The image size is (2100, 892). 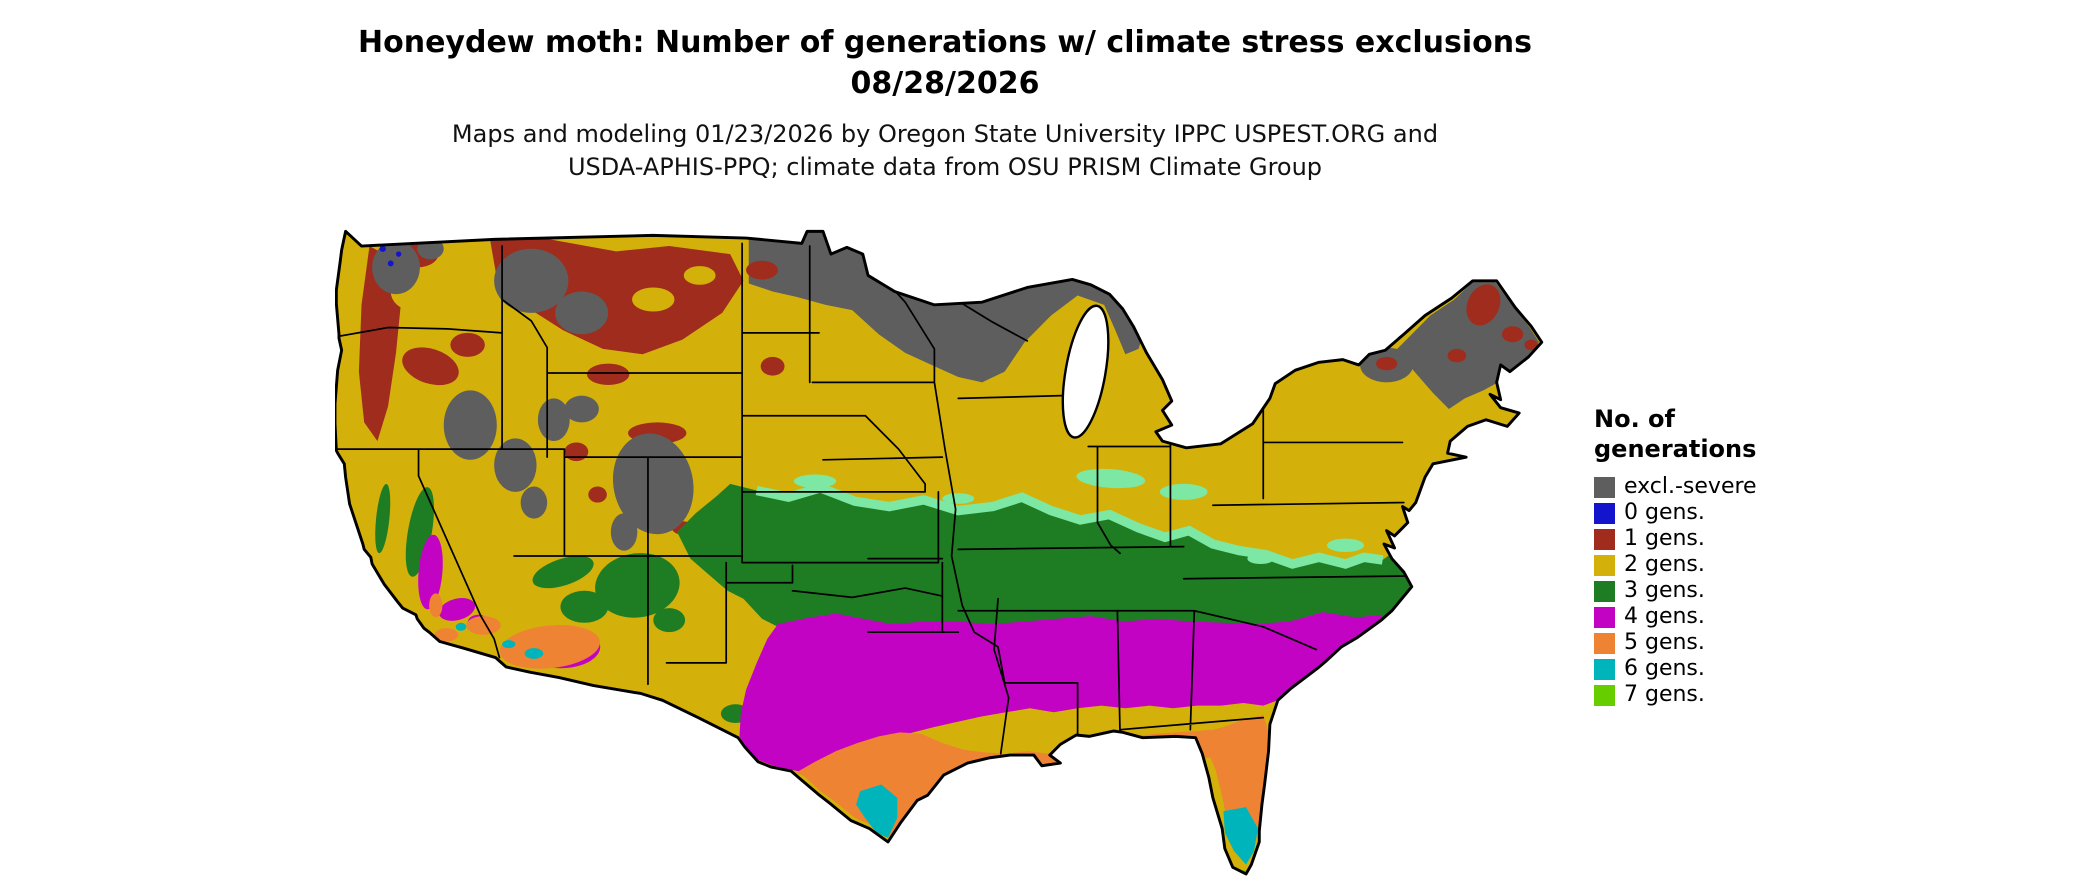 I want to click on legend-item-label: 2 gens., so click(x=1664, y=564).